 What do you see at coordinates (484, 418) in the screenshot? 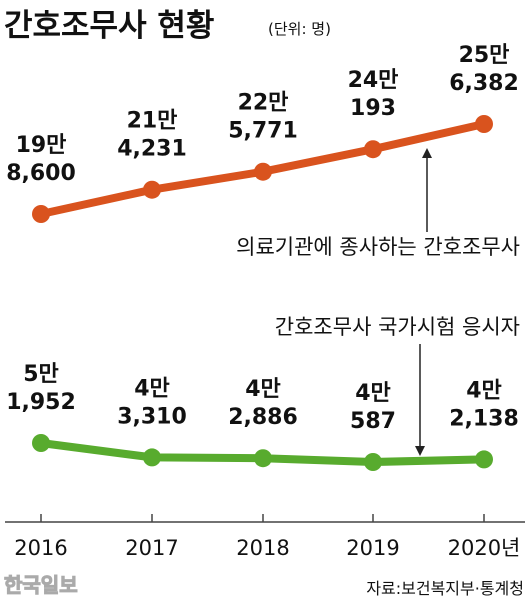
I see `data-label-bottom: 2,138` at bounding box center [484, 418].